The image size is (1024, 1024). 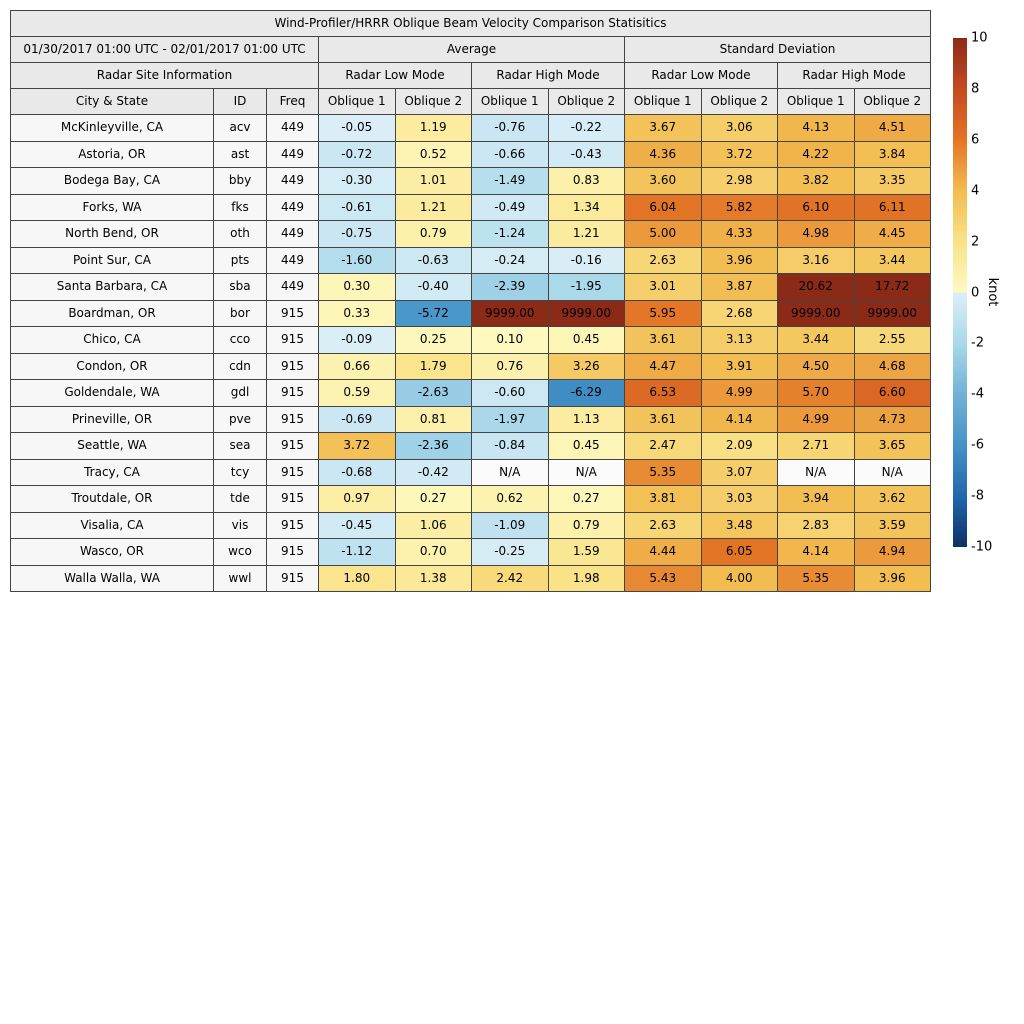 I want to click on value-cell: -0.24, so click(x=510, y=260).